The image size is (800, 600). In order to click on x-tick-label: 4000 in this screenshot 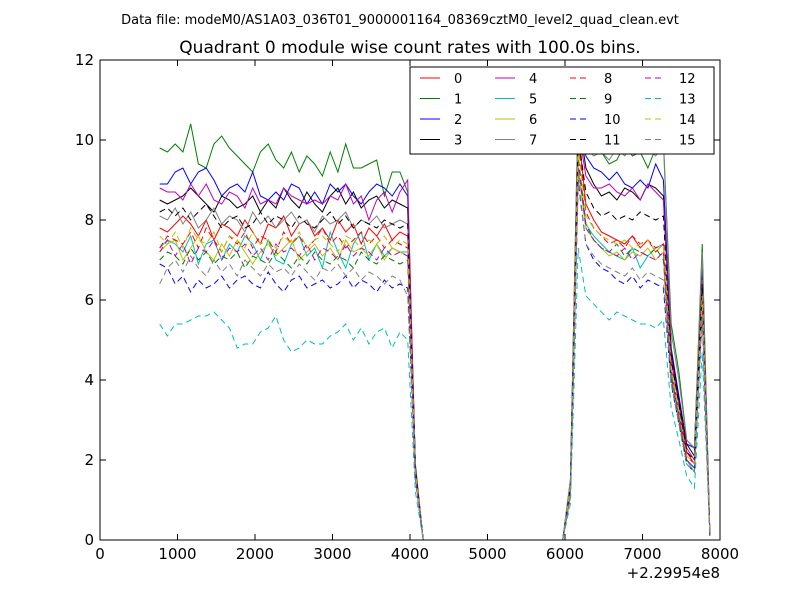, I will do `click(410, 554)`.